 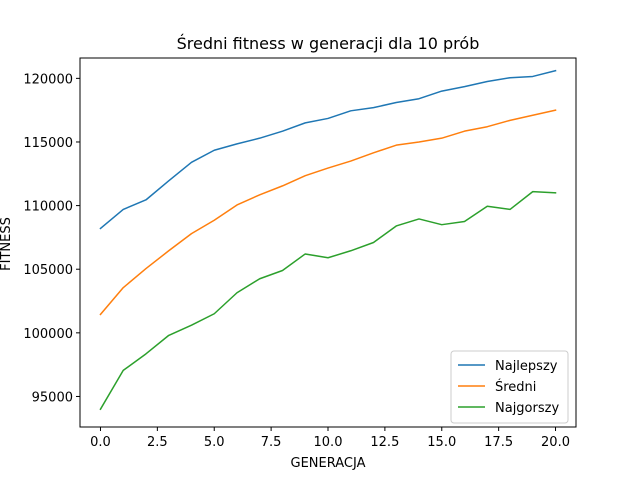 I want to click on y-tick-label: 105000, so click(x=48, y=270).